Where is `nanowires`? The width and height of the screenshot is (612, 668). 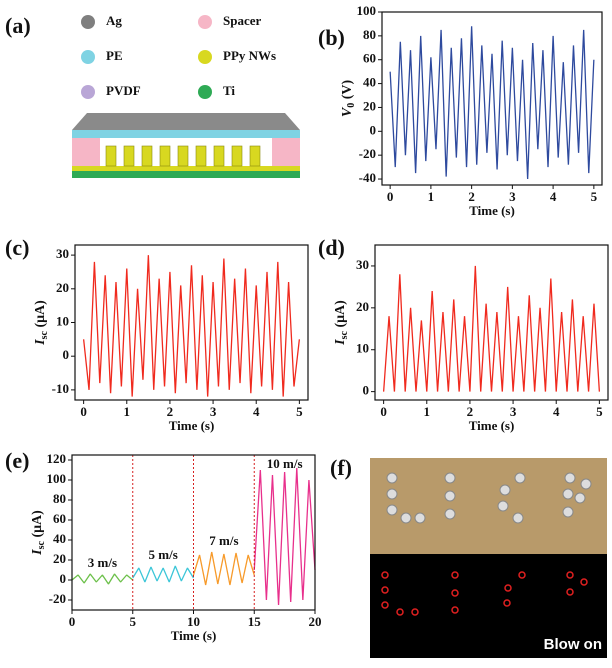
nanowires is located at coordinates (183, 156).